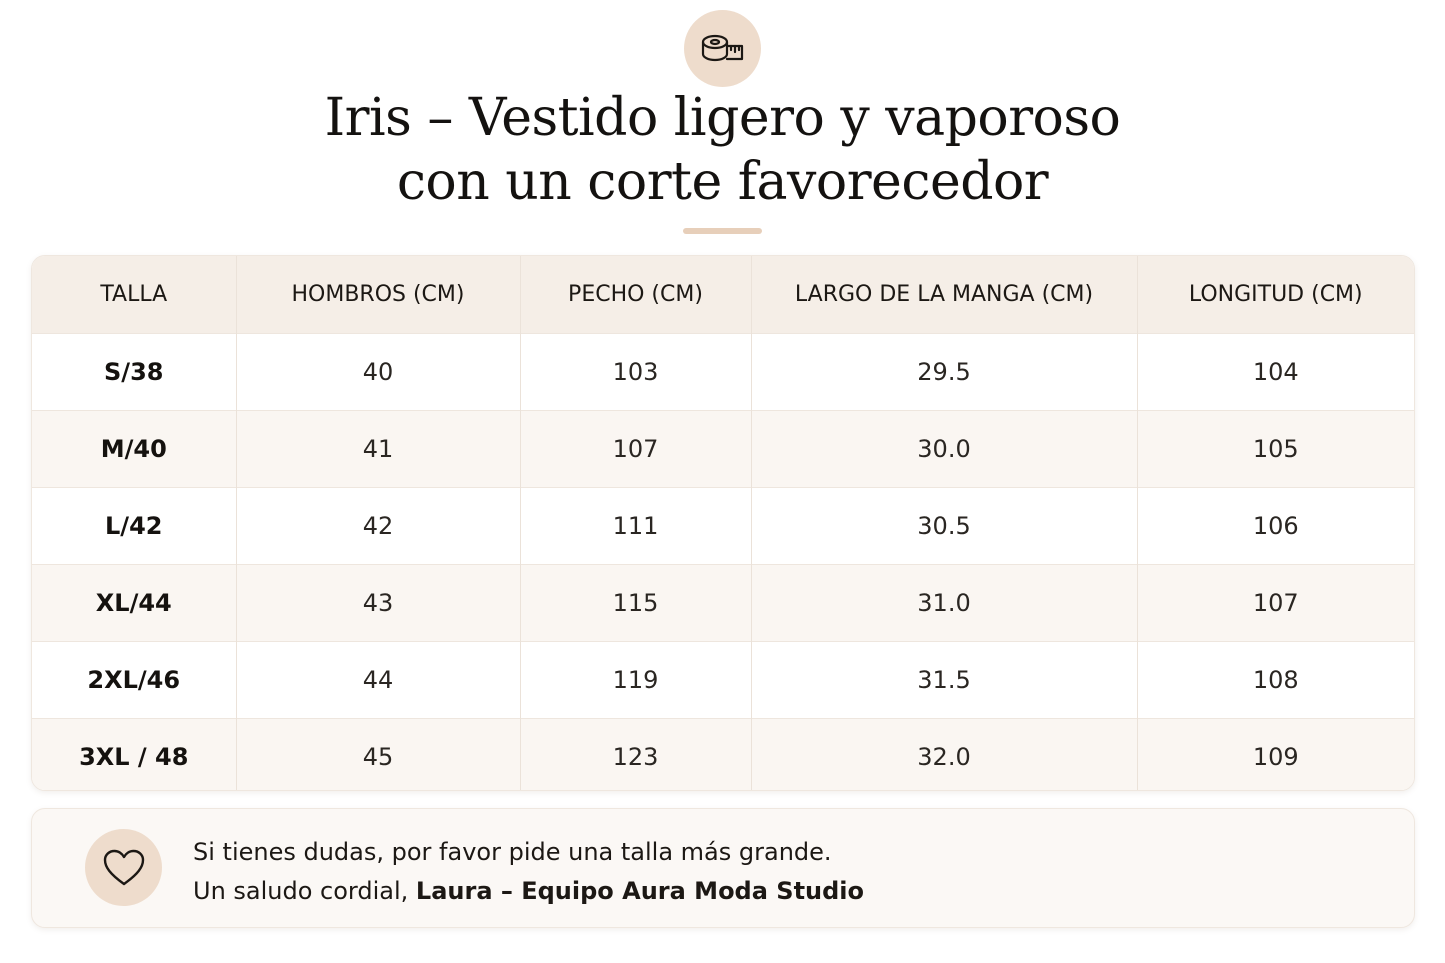 This screenshot has width=1445, height=963. What do you see at coordinates (636, 295) in the screenshot?
I see `column-header-pecho: PECHO (CM)` at bounding box center [636, 295].